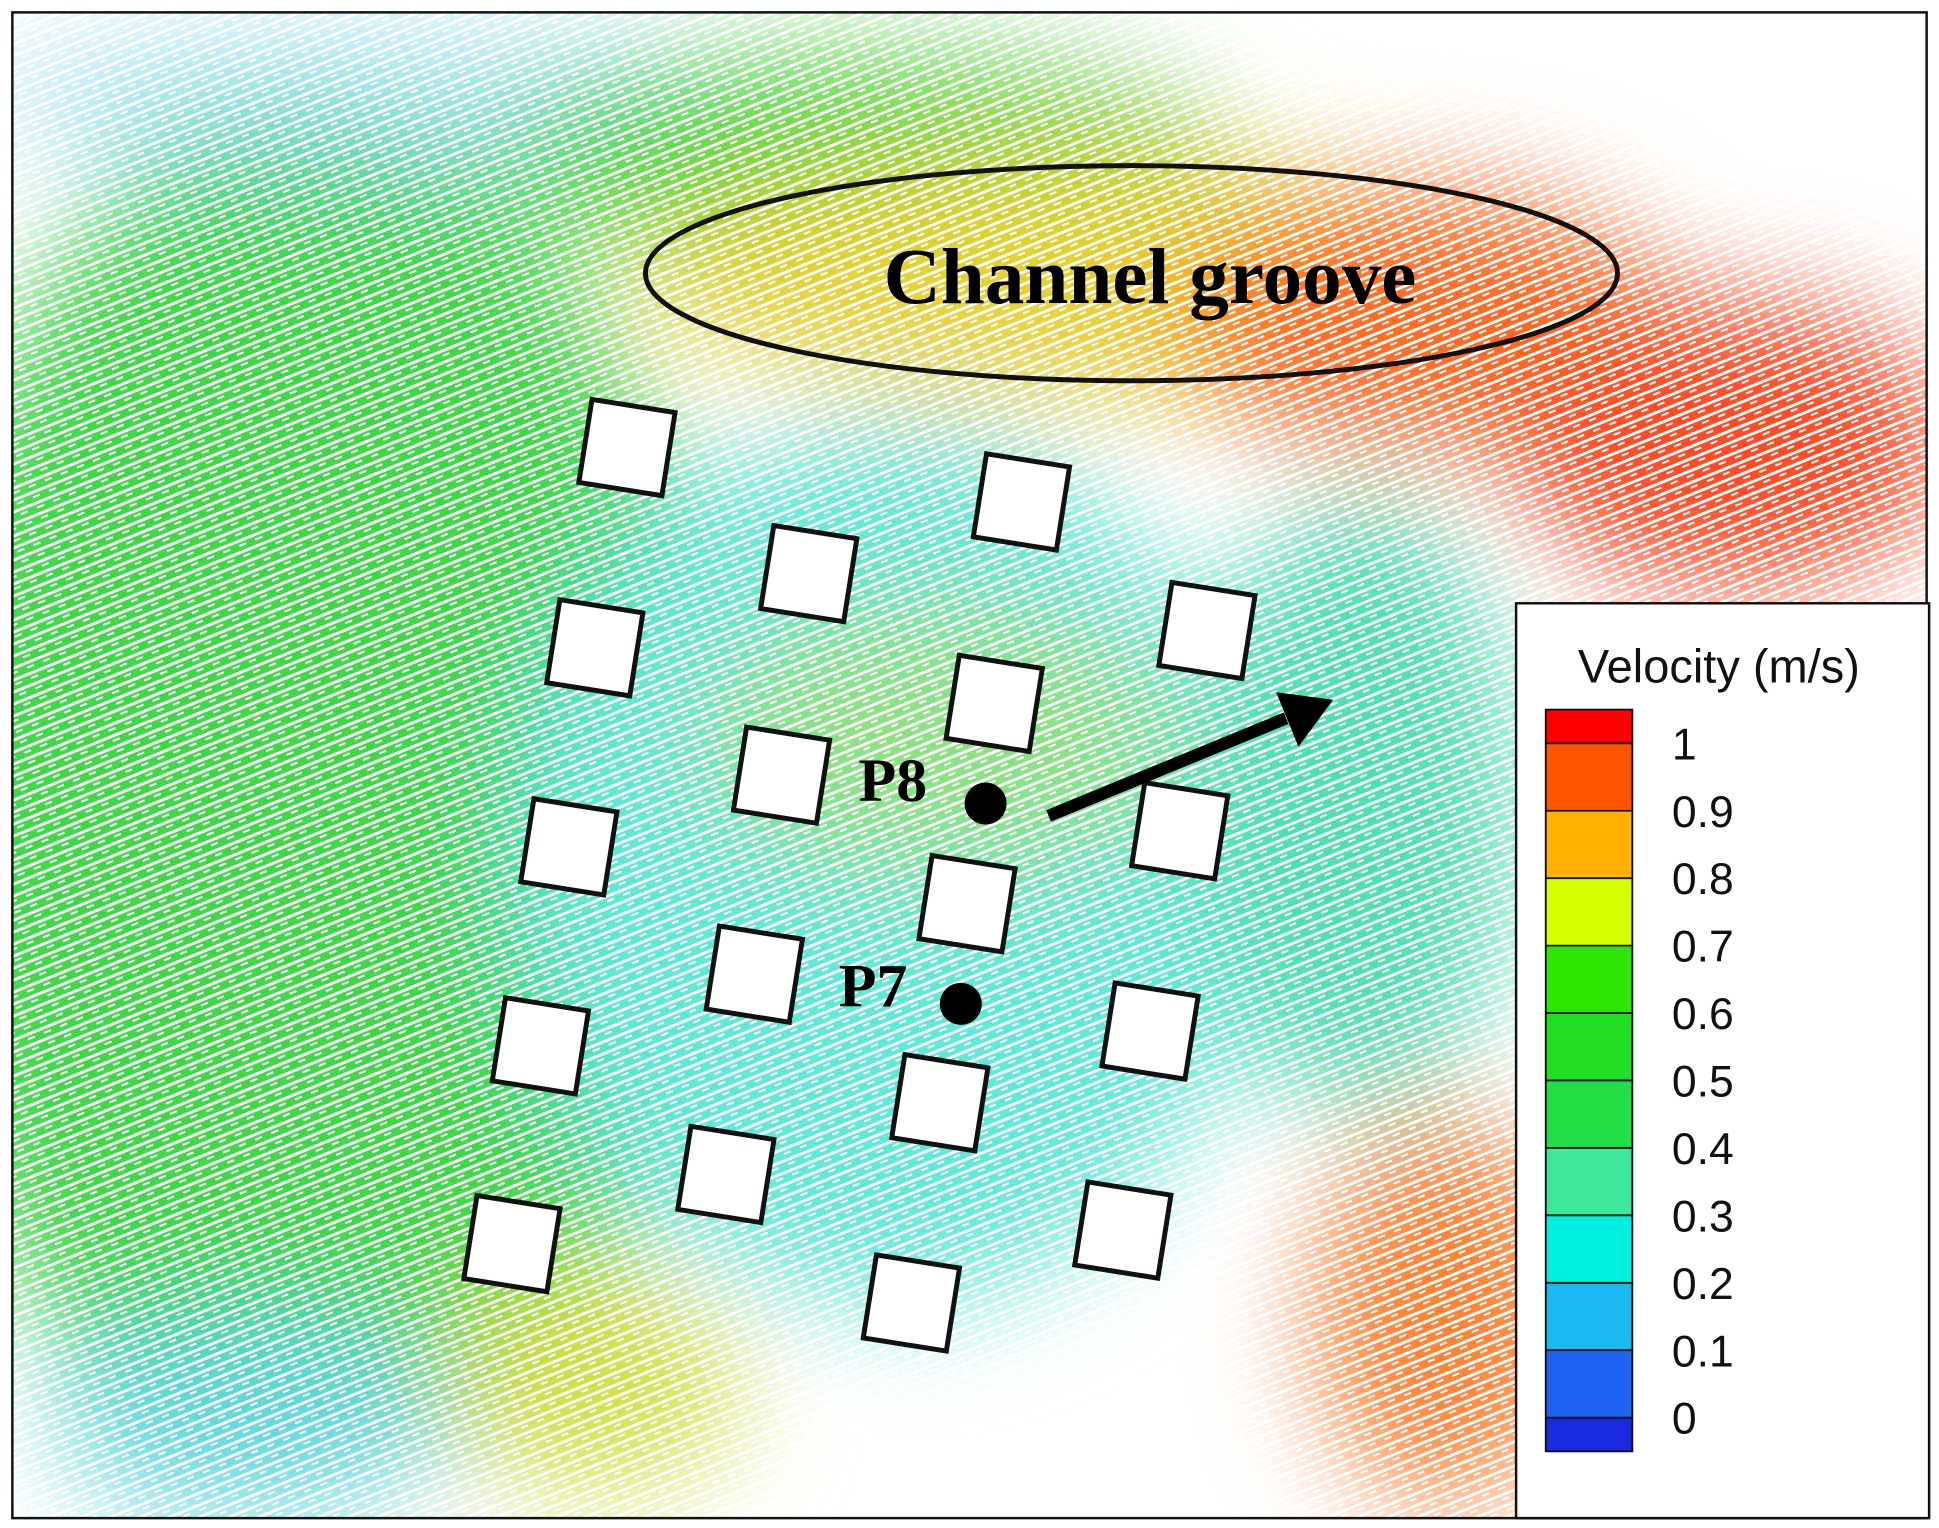 The image size is (1939, 1528). I want to click on legend-title: Velocity (m/s), so click(1719, 665).